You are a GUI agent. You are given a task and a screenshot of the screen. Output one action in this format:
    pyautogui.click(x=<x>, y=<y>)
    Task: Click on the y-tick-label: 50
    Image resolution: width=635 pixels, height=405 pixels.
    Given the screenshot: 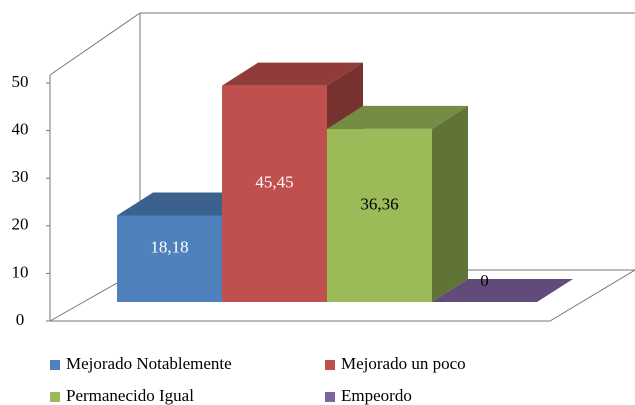 What is the action you would take?
    pyautogui.click(x=20, y=81)
    